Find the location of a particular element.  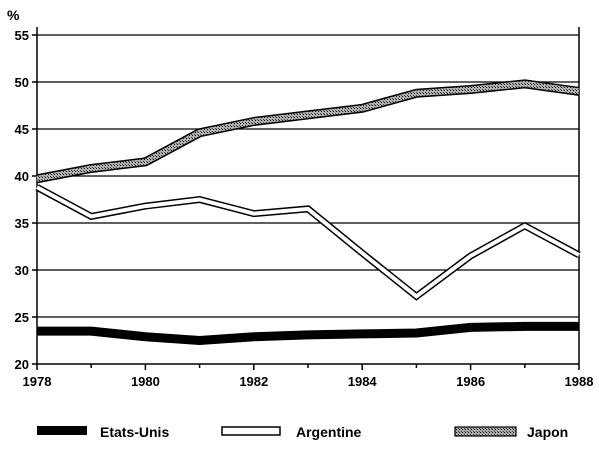

y-tick-label-20: 20 is located at coordinates (22, 364).